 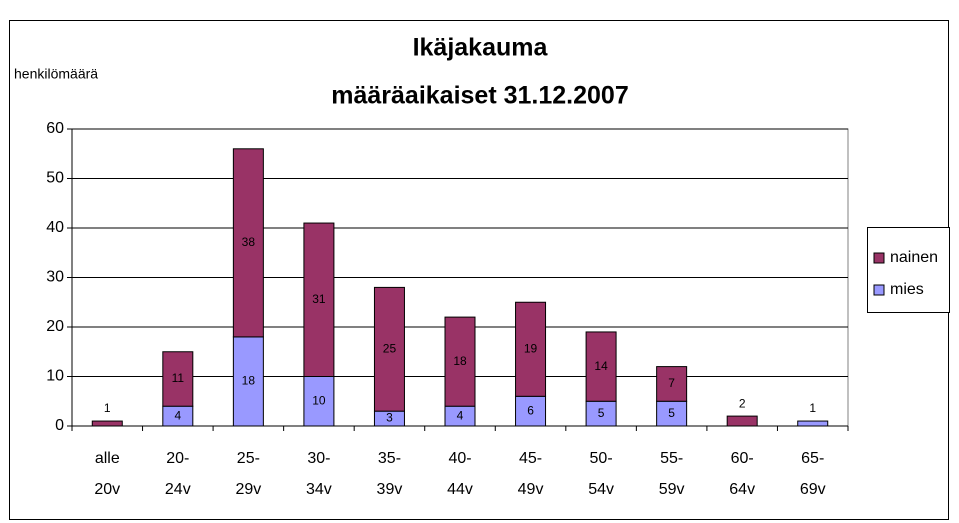 What do you see at coordinates (56, 74) in the screenshot?
I see `y-axis-label: henkilömäärä` at bounding box center [56, 74].